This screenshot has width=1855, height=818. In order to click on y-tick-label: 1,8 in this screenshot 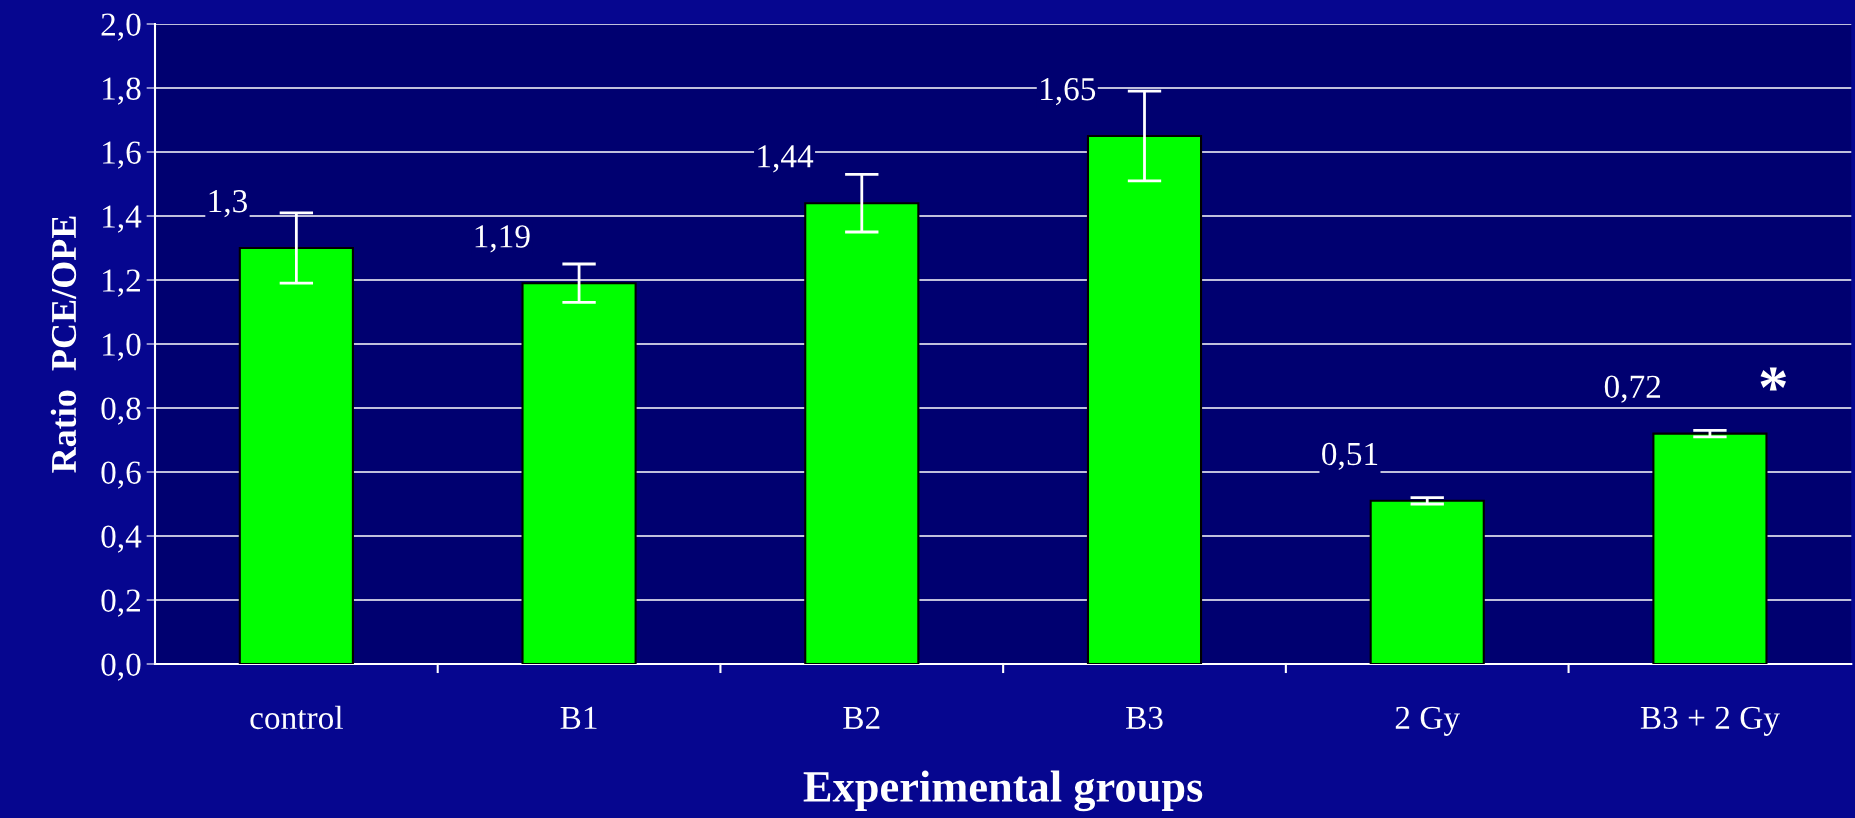, I will do `click(122, 91)`.